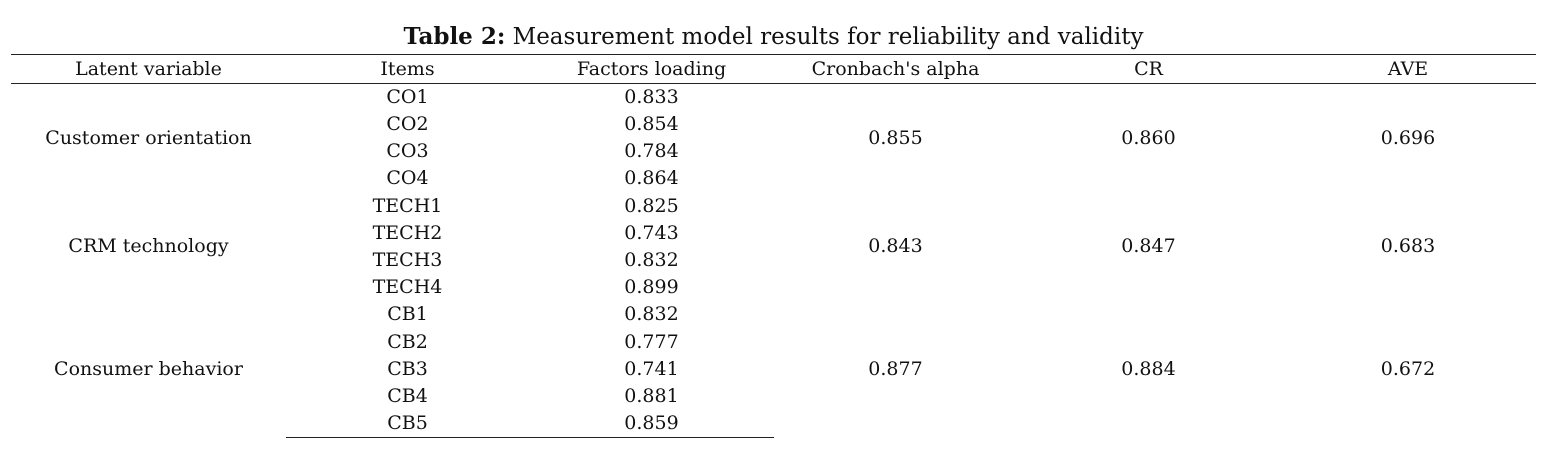  Describe the element at coordinates (651, 97) in the screenshot. I see `factor-loading-cell: 0.833` at that location.